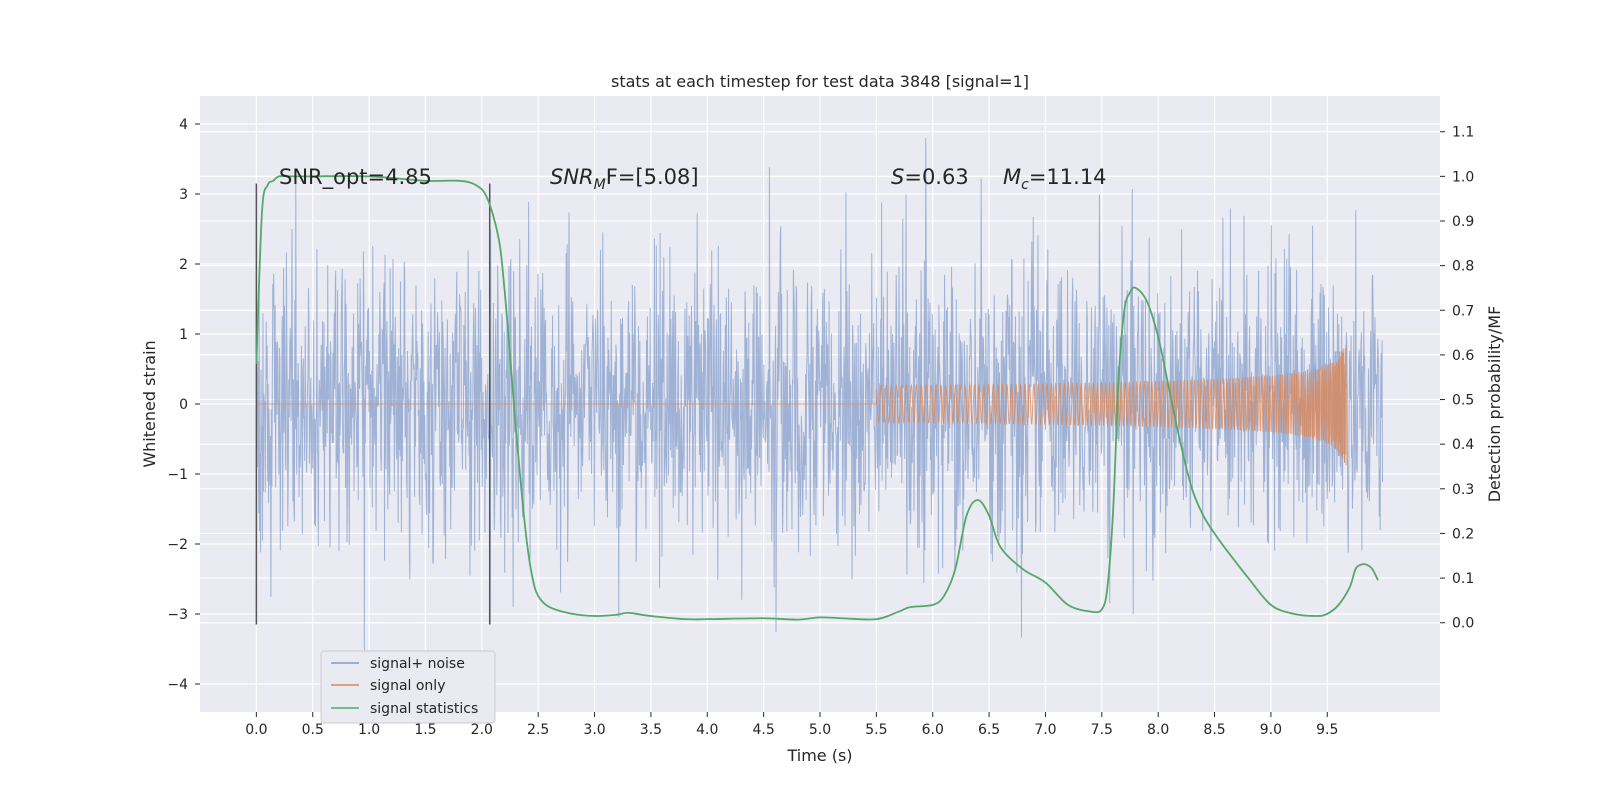 The image size is (1600, 800). I want to click on annotation-mc: Mc=11.14, so click(1055, 179).